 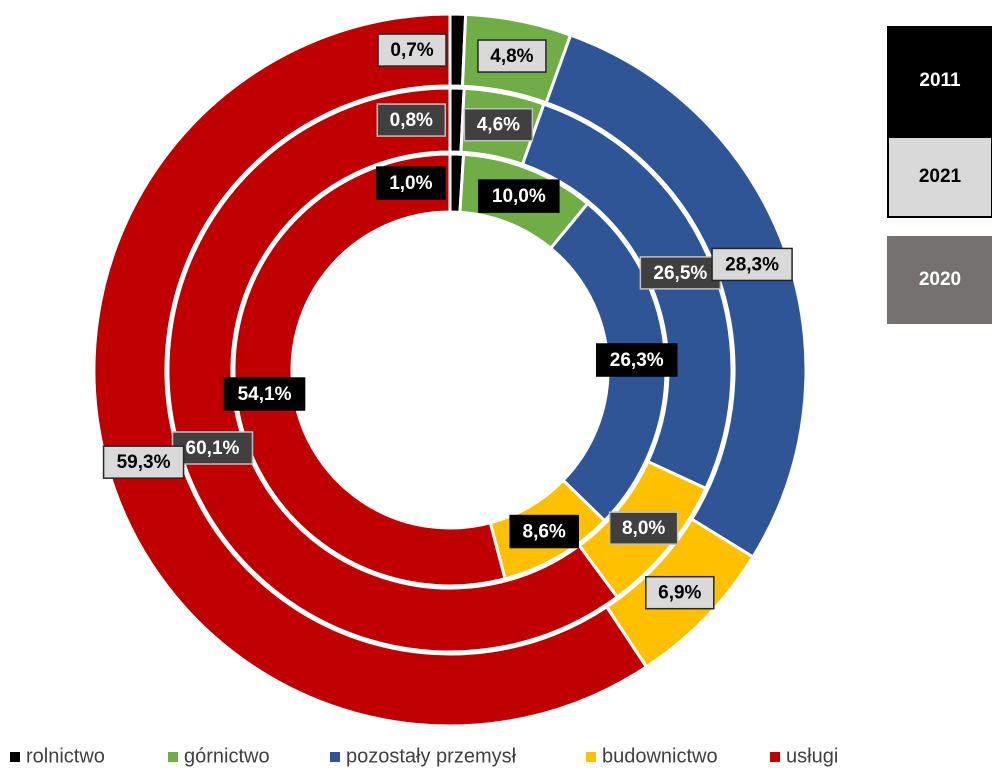 I want to click on legend-label: górnictwo, so click(x=227, y=756).